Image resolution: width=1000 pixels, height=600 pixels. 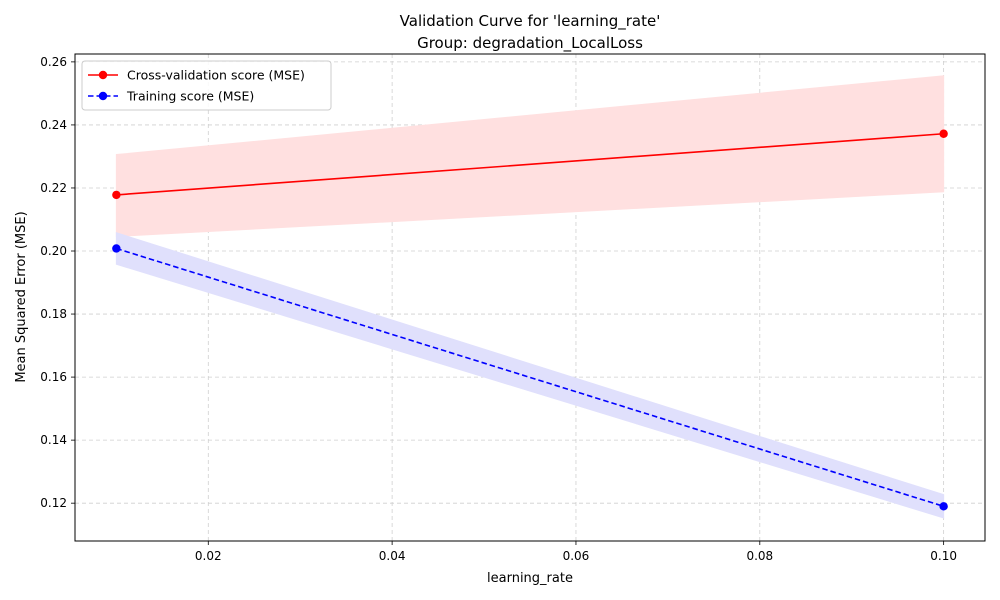 What do you see at coordinates (53, 62) in the screenshot?
I see `y-tick-label: 0.26` at bounding box center [53, 62].